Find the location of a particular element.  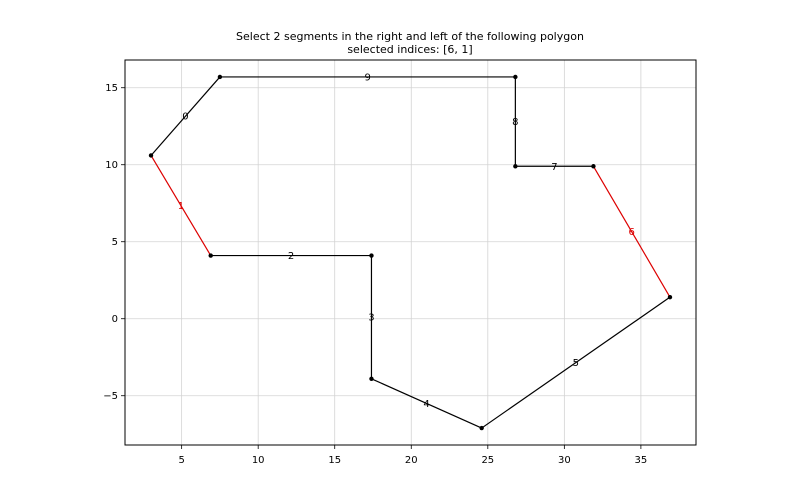

segment-label-9: 9 is located at coordinates (367, 77).